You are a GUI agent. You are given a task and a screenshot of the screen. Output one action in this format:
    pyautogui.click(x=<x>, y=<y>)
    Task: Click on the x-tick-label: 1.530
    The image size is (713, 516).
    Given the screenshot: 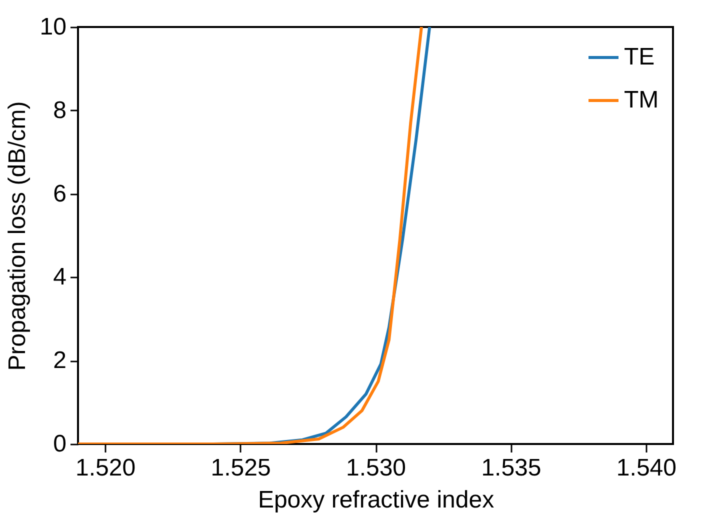 What is the action you would take?
    pyautogui.click(x=376, y=468)
    